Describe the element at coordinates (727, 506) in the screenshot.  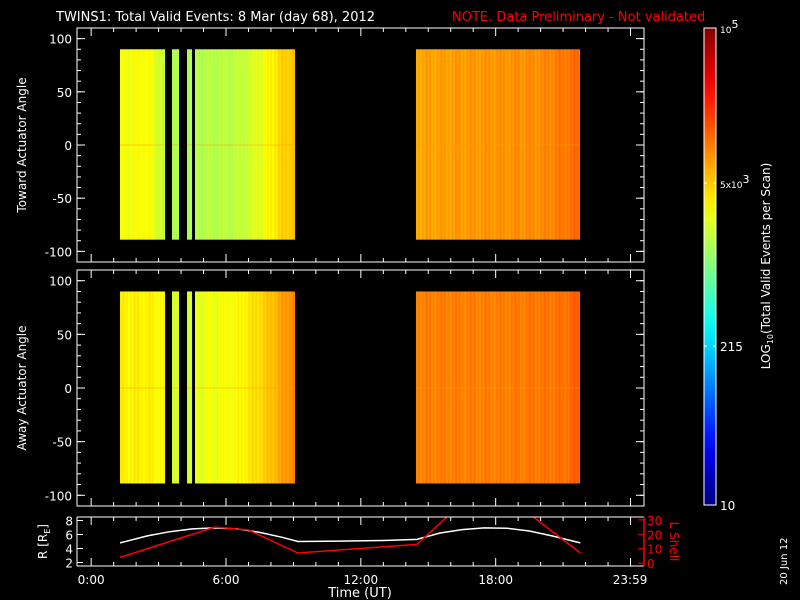
I see `colorbar-tick-label: 10` at that location.